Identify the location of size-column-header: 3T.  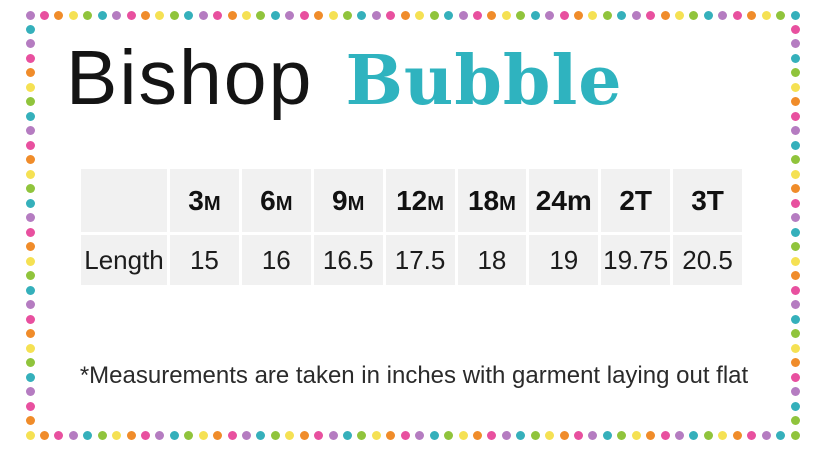
(707, 200).